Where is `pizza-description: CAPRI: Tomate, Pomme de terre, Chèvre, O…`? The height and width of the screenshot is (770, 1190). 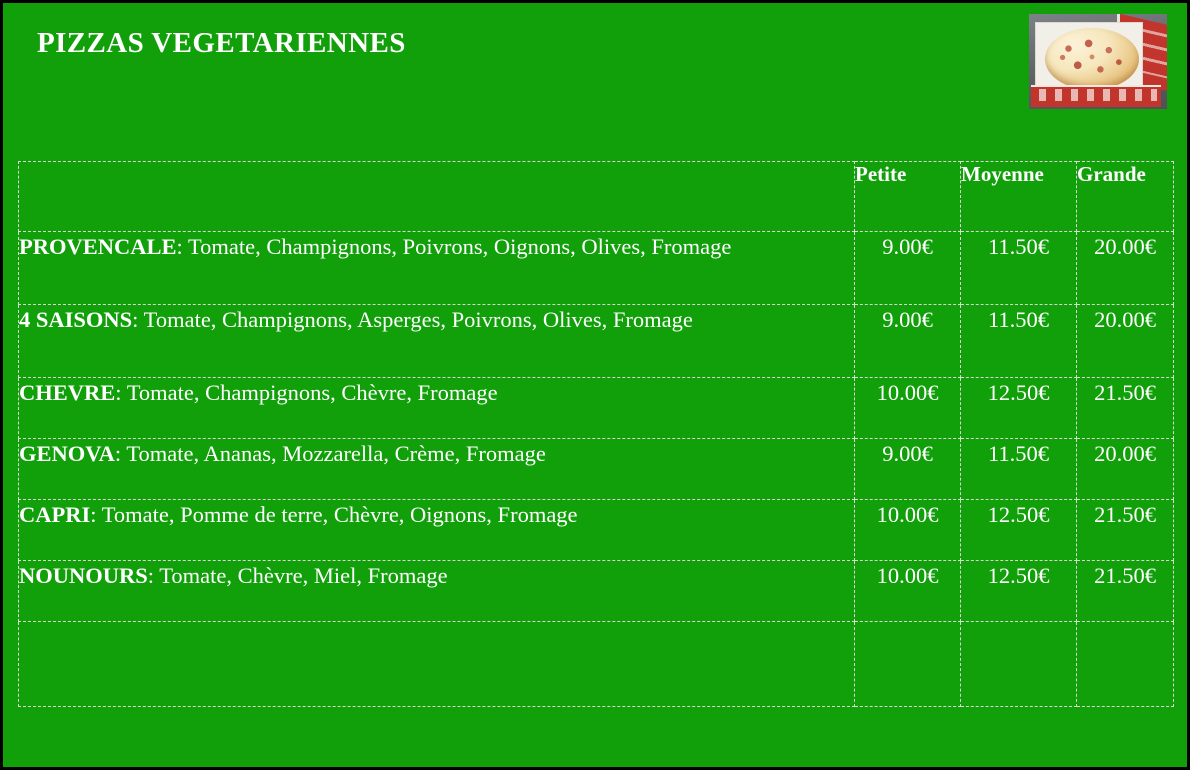 pizza-description: CAPRI: Tomate, Pomme de terre, Chèvre, O… is located at coordinates (436, 530).